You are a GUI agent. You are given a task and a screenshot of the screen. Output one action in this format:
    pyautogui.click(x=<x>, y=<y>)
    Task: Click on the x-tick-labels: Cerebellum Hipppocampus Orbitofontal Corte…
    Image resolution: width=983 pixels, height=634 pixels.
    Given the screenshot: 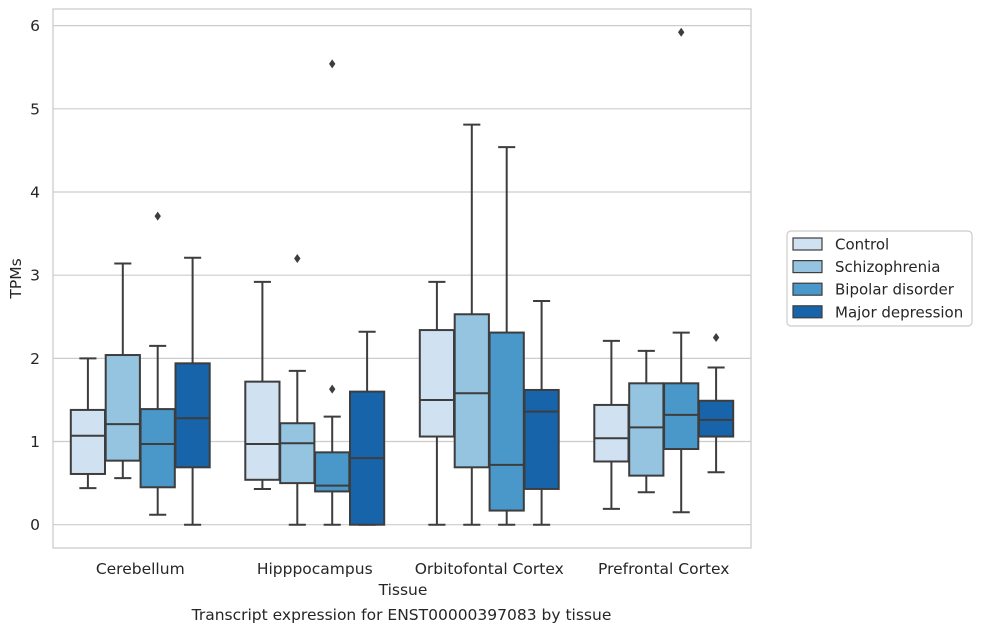 What is the action you would take?
    pyautogui.click(x=413, y=569)
    